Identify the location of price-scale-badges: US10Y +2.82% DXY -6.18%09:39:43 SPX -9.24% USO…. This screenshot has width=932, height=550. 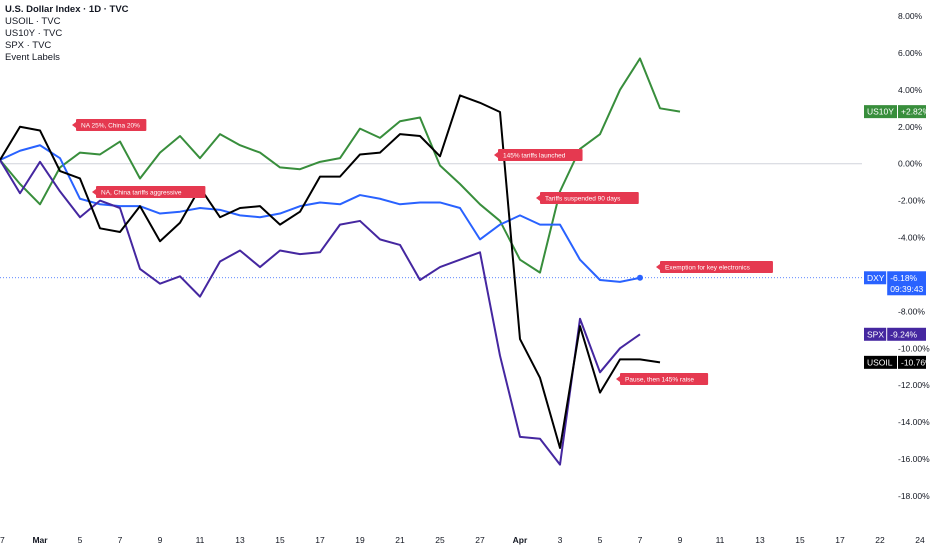
(898, 237).